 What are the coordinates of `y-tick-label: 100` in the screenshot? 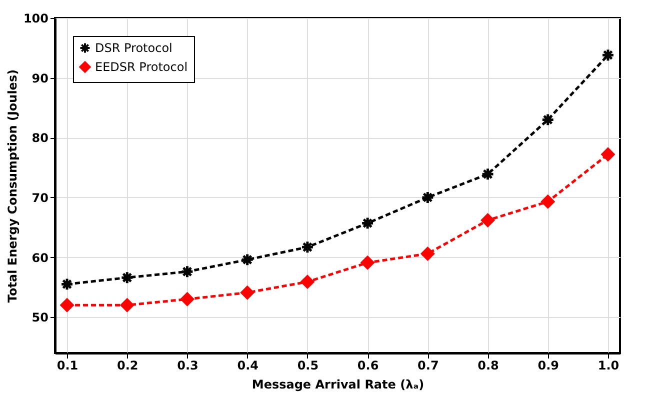 It's located at (35, 19).